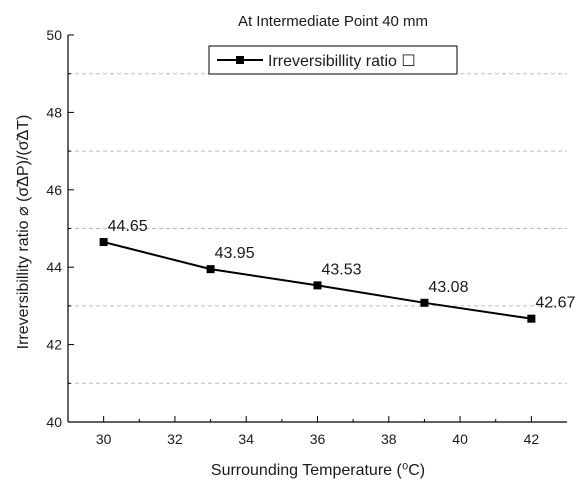 Image resolution: width=587 pixels, height=487 pixels. What do you see at coordinates (23, 232) in the screenshot?
I see `y-axis-title: Irreversibillity ratio ⌀ (σ̃ΔP)/(σ̃ΔT)` at bounding box center [23, 232].